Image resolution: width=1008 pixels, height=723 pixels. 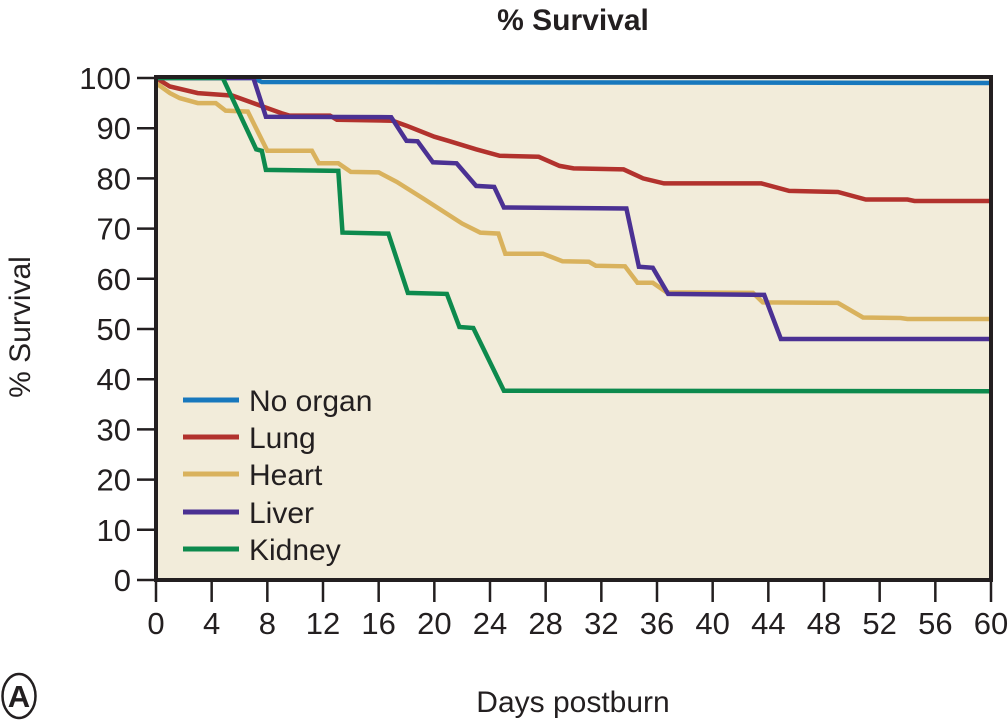 I want to click on x-tick-label: 16, so click(x=378, y=623).